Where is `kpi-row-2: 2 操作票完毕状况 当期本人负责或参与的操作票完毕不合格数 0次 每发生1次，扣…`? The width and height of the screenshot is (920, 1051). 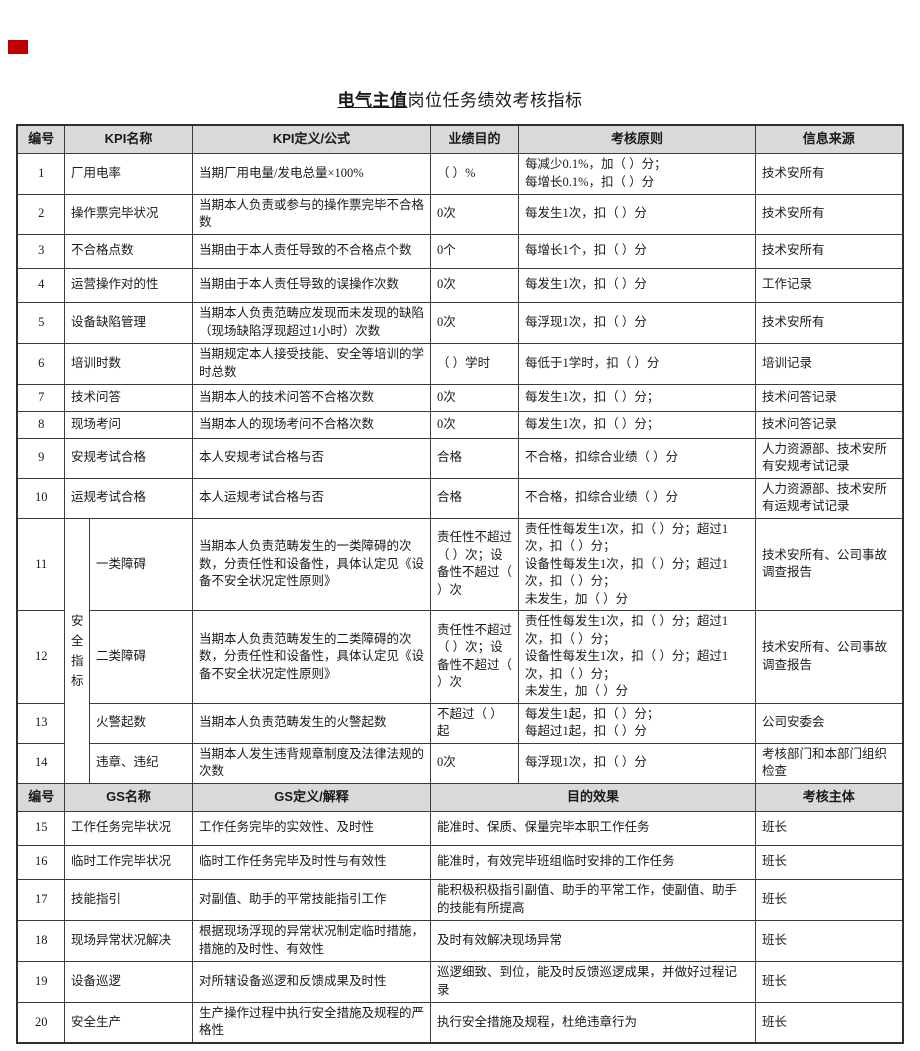 kpi-row-2: 2 操作票完毕状况 当期本人负责或参与的操作票完毕不合格数 0次 每发生1次，扣… is located at coordinates (459, 214).